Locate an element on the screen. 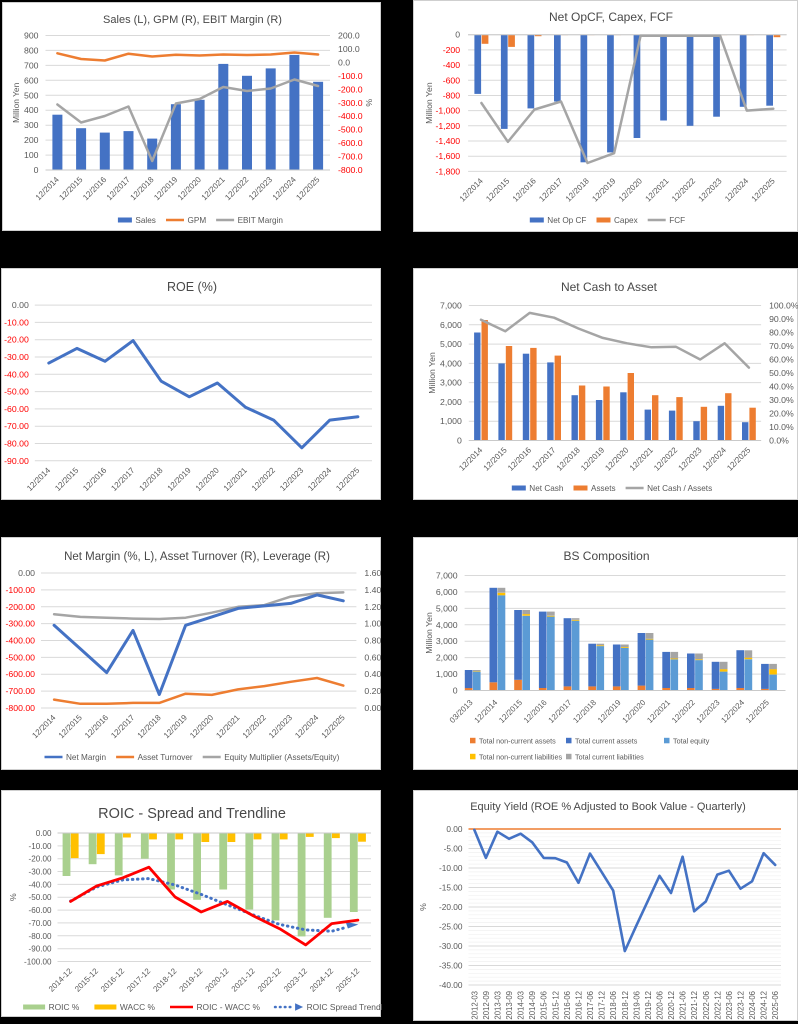 This screenshot has width=798, height=1024. svg-text:Sales (L), GPM (R), EBIT Margi: Sales (L), GPM (R), EBIT Margin (R) is located at coordinates (192, 20).